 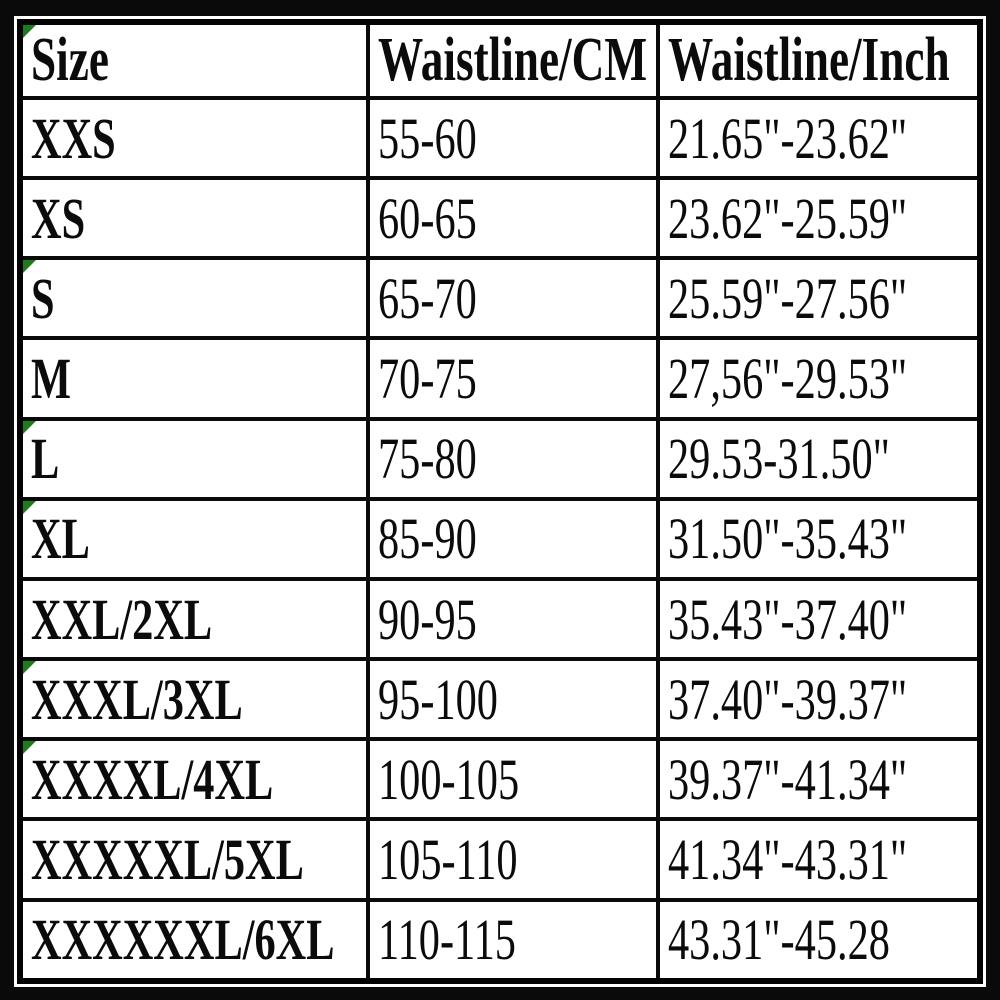 I want to click on table-row: S 65-70 25.59"-27.56", so click(x=499, y=298).